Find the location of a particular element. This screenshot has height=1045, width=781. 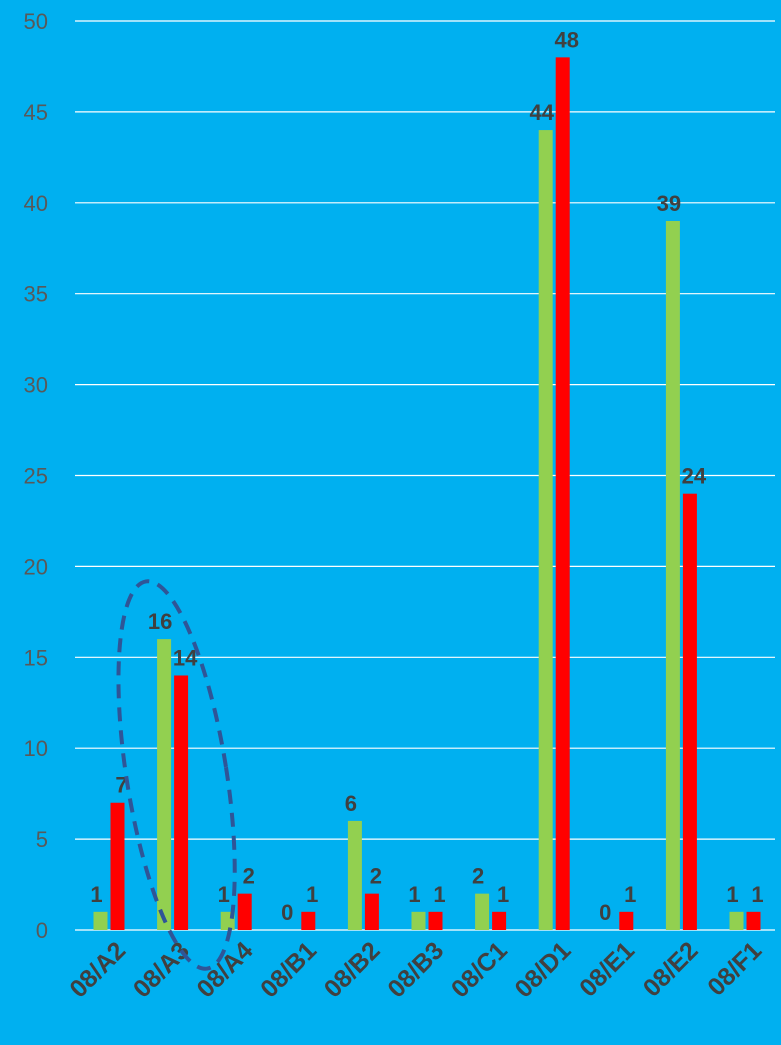

y-tick-label: 35 is located at coordinates (36, 294).